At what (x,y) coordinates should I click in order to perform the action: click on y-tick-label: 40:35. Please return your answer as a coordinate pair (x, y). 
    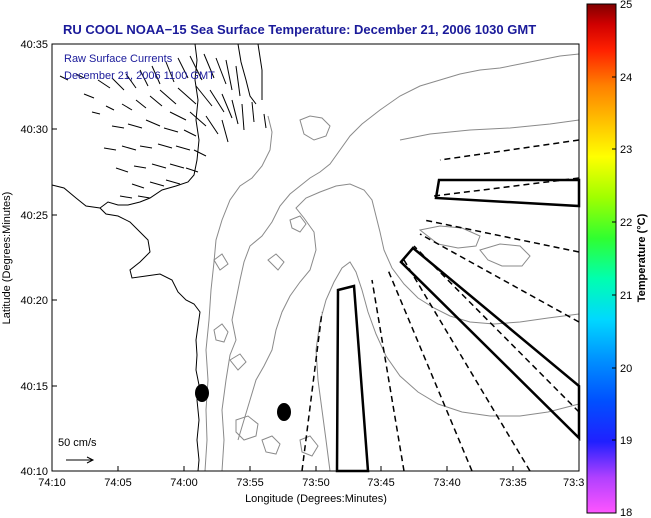
    Looking at the image, I should click on (34, 45).